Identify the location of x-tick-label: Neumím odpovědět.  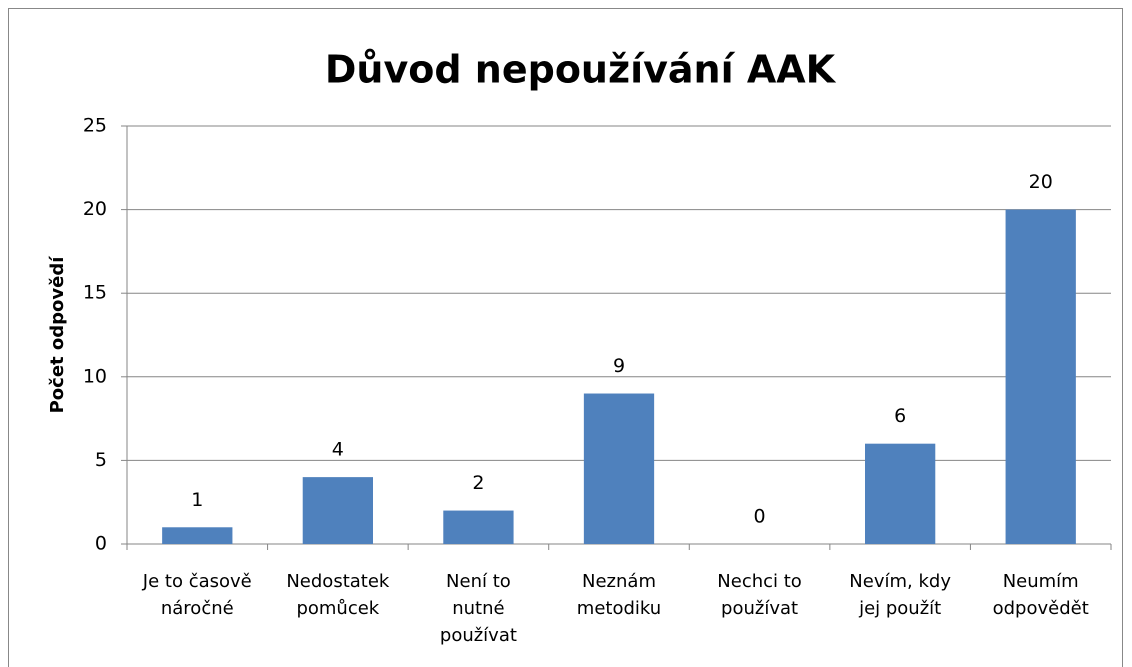
(1040, 595).